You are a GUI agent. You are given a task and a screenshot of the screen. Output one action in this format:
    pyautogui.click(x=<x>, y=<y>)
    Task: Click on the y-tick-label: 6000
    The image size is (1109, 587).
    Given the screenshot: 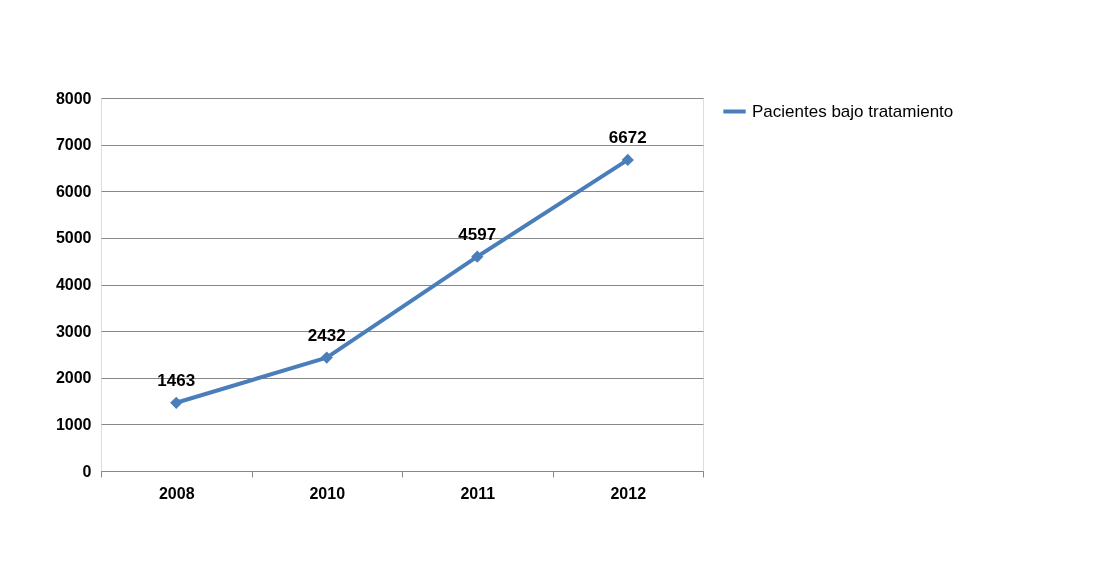 What is the action you would take?
    pyautogui.click(x=73, y=191)
    